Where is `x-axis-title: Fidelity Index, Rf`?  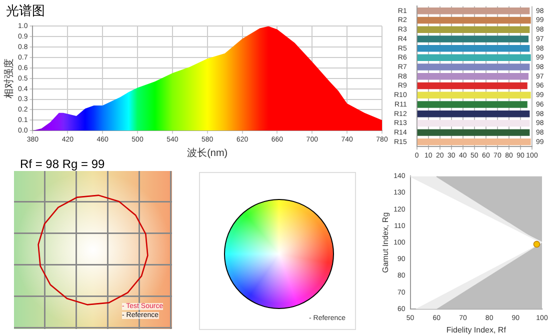 x-axis-title: Fidelity Index, Rf is located at coordinates (476, 329).